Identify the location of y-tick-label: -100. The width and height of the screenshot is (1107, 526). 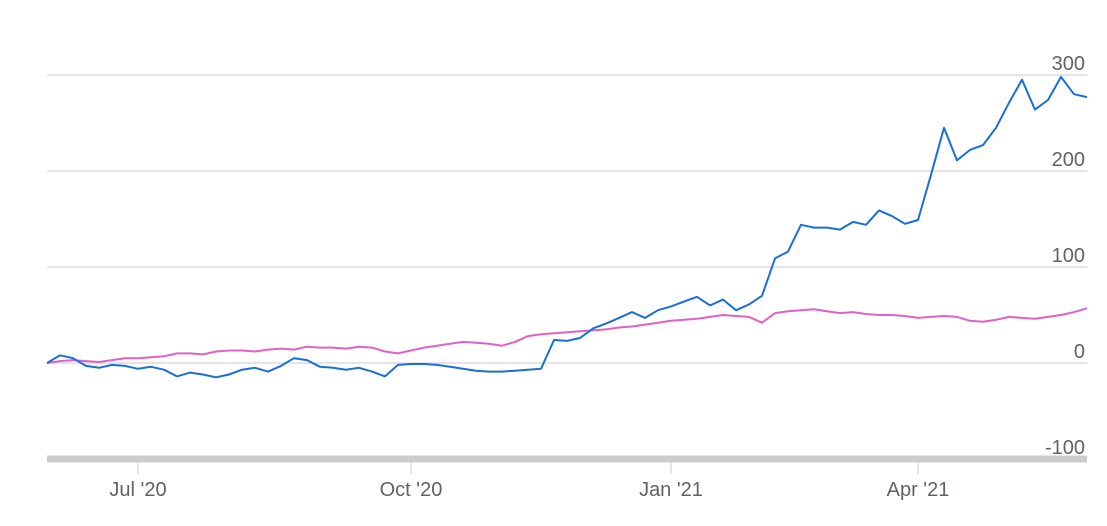
(1065, 448).